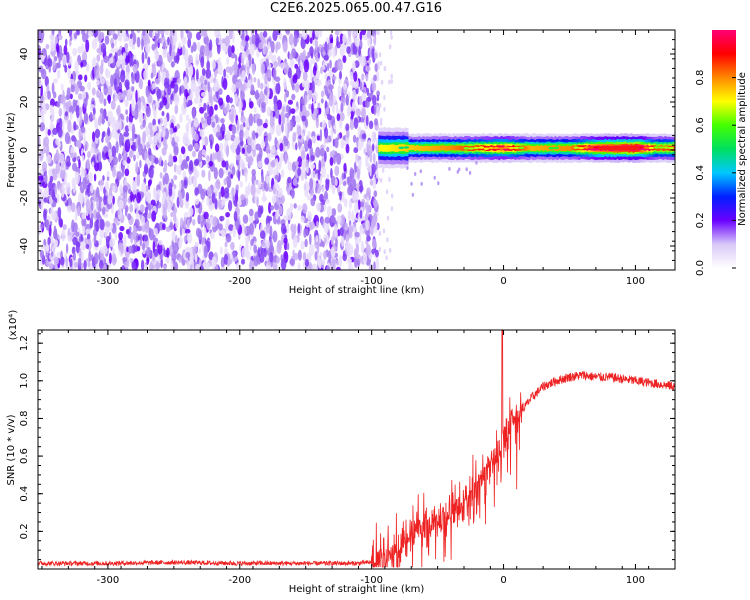 This screenshot has height=600, width=750. I want to click on y-tick-label: -20, so click(24, 198).